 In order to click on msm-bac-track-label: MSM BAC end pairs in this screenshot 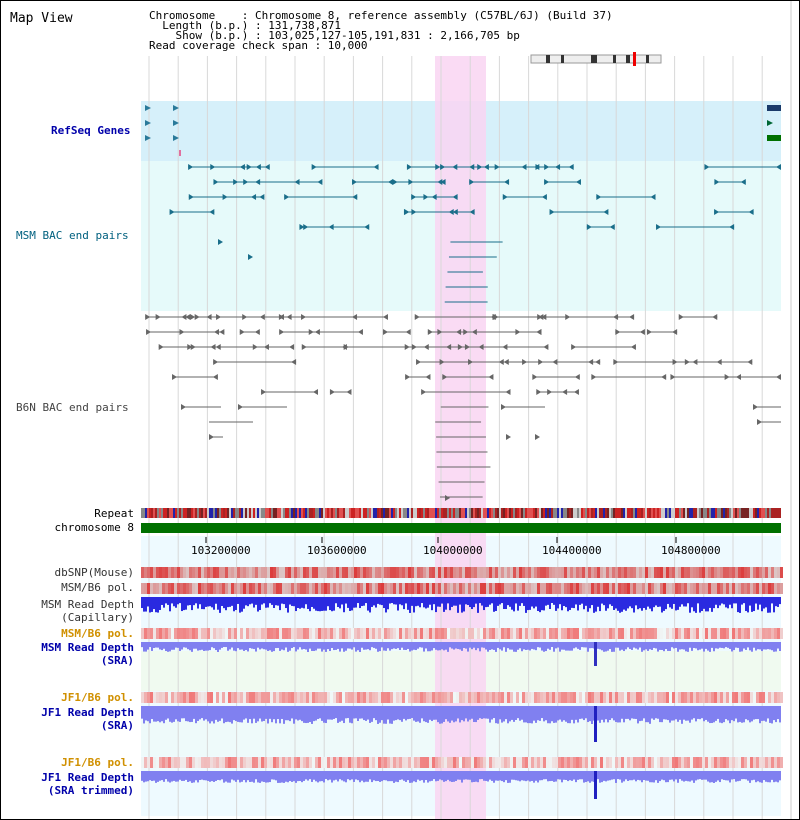, I will do `click(72, 235)`.